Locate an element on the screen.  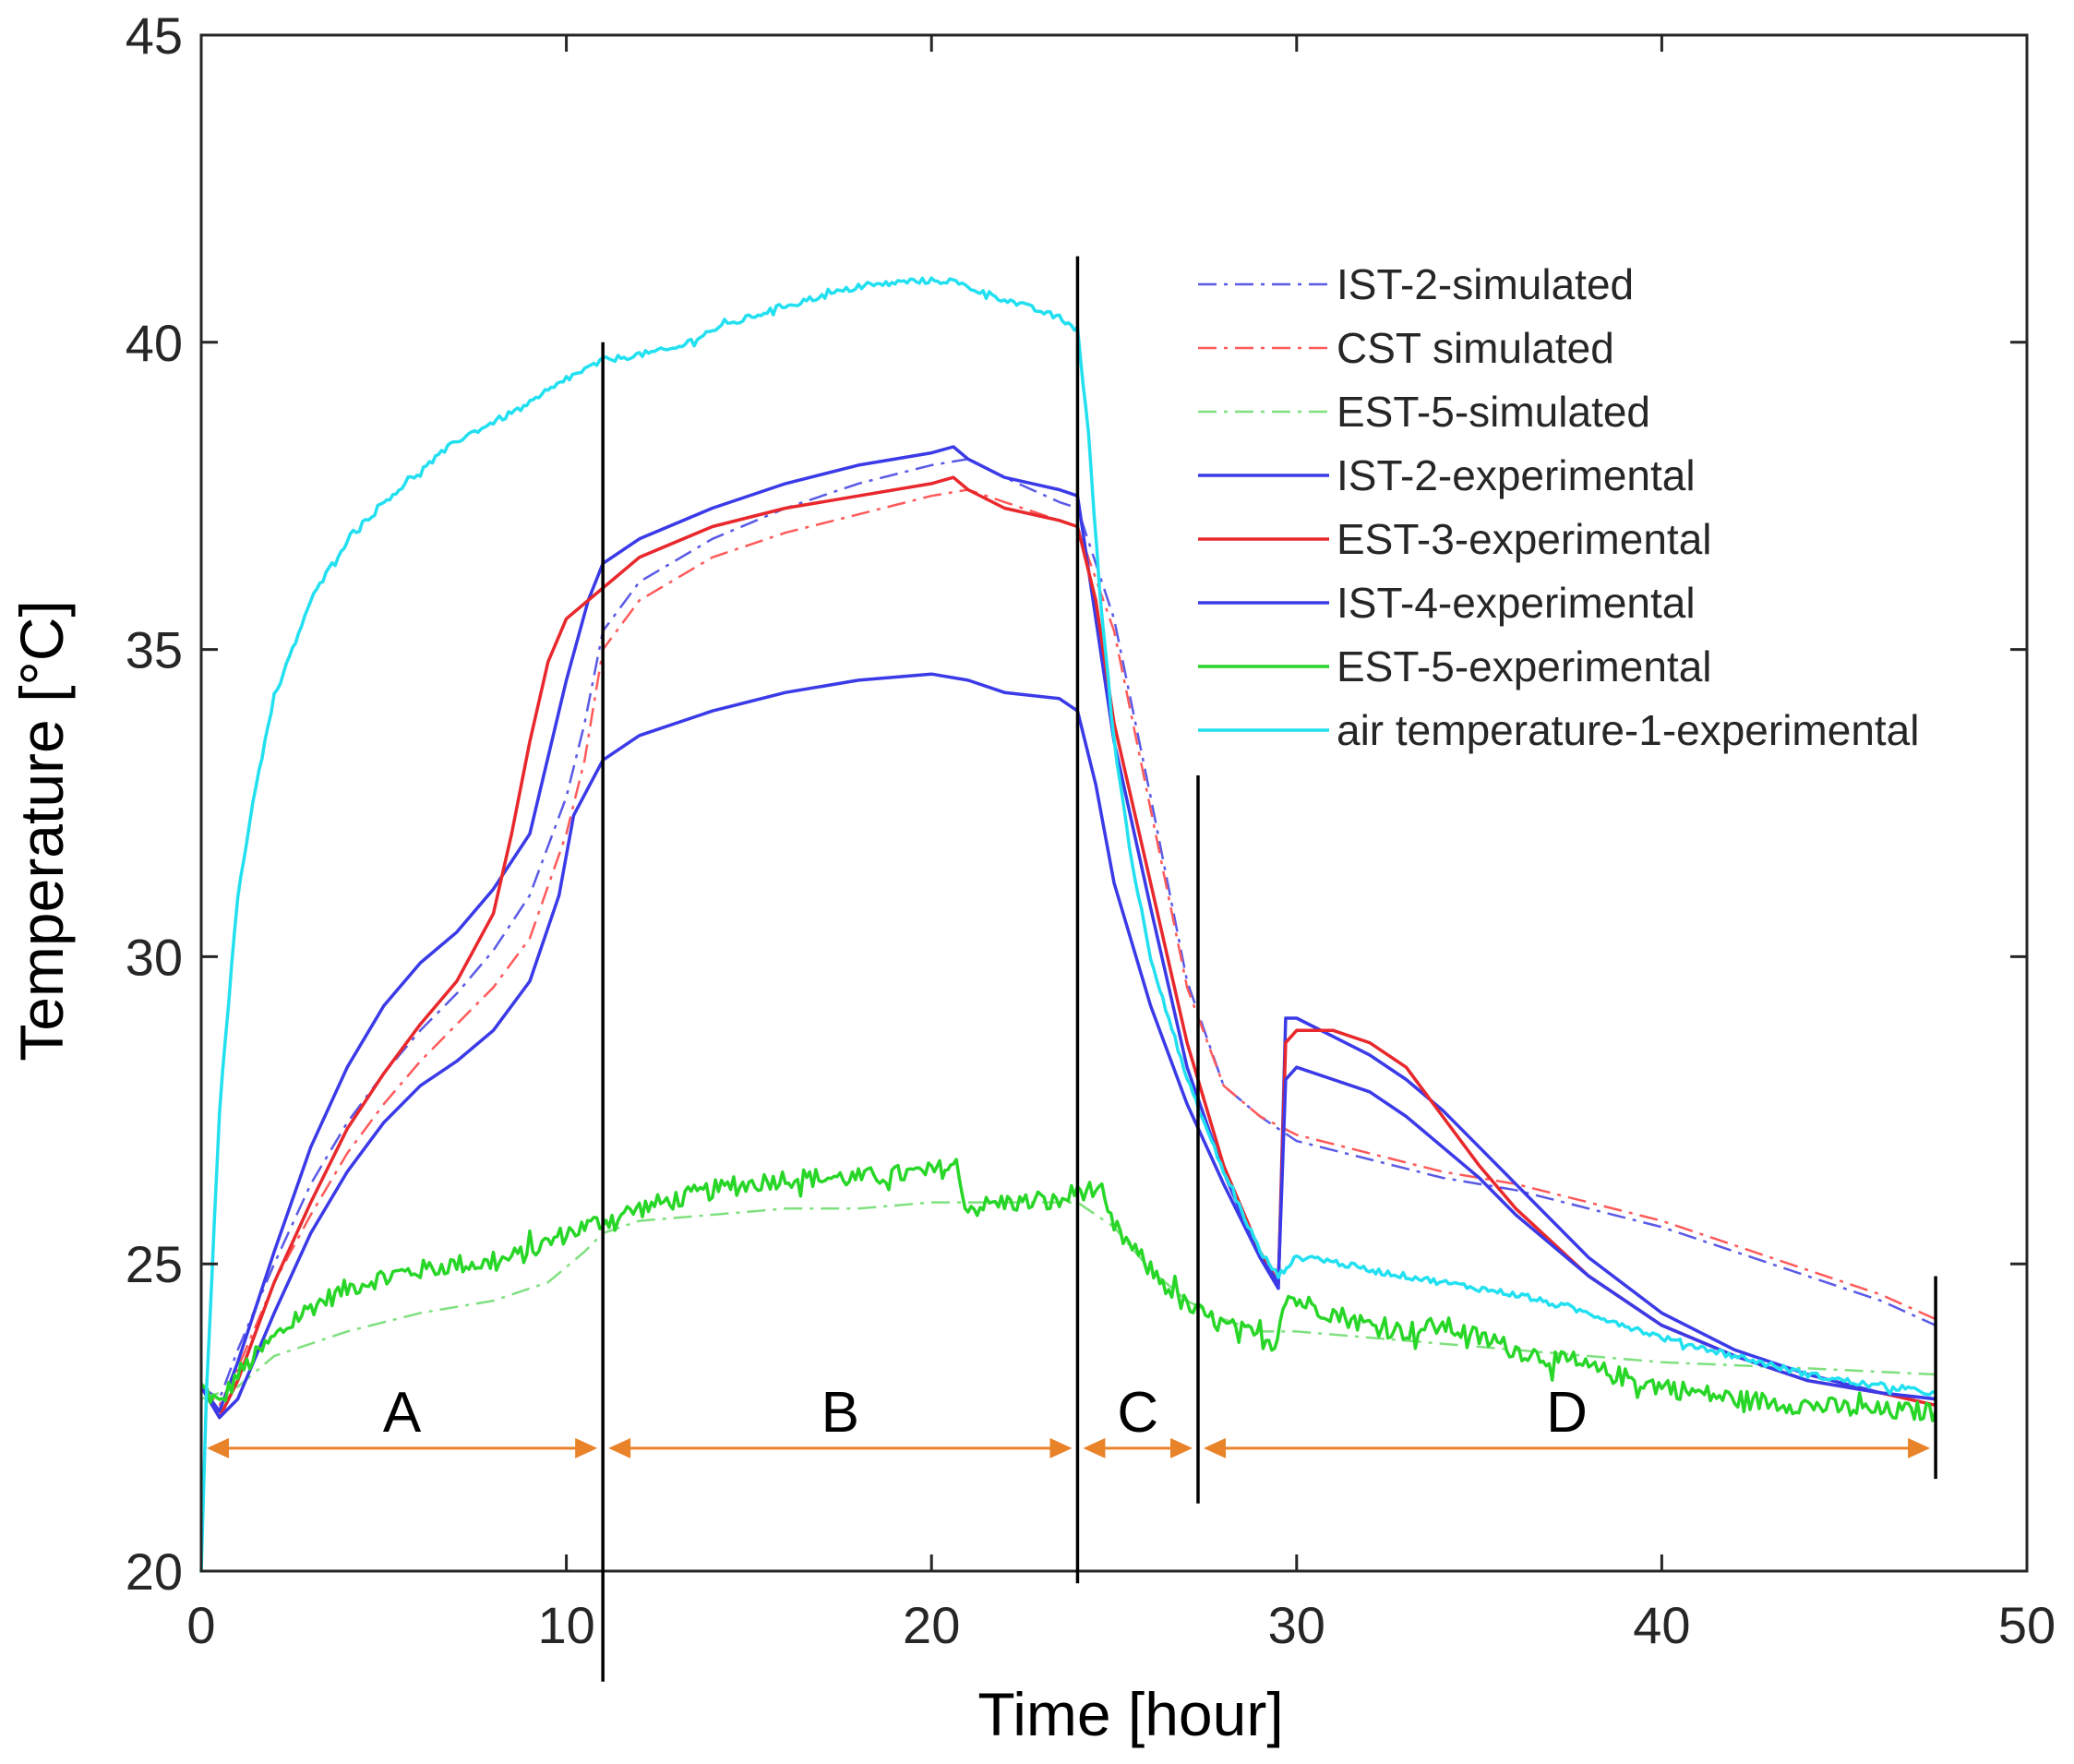
legend-label: CST simulated is located at coordinates (1475, 348).